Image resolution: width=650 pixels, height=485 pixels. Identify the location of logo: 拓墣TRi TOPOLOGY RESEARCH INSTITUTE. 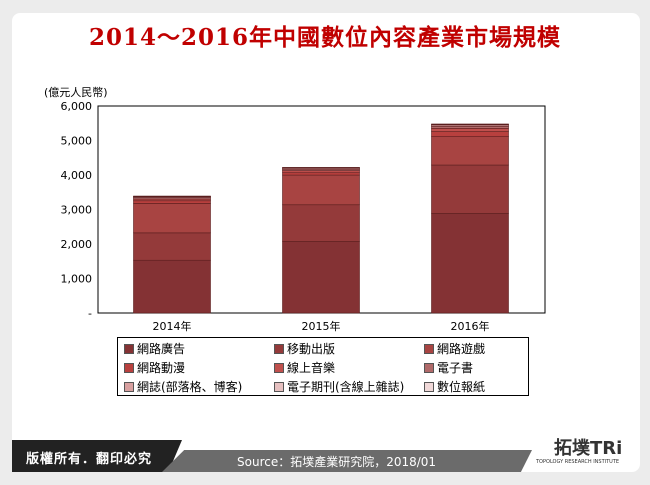
(586, 452).